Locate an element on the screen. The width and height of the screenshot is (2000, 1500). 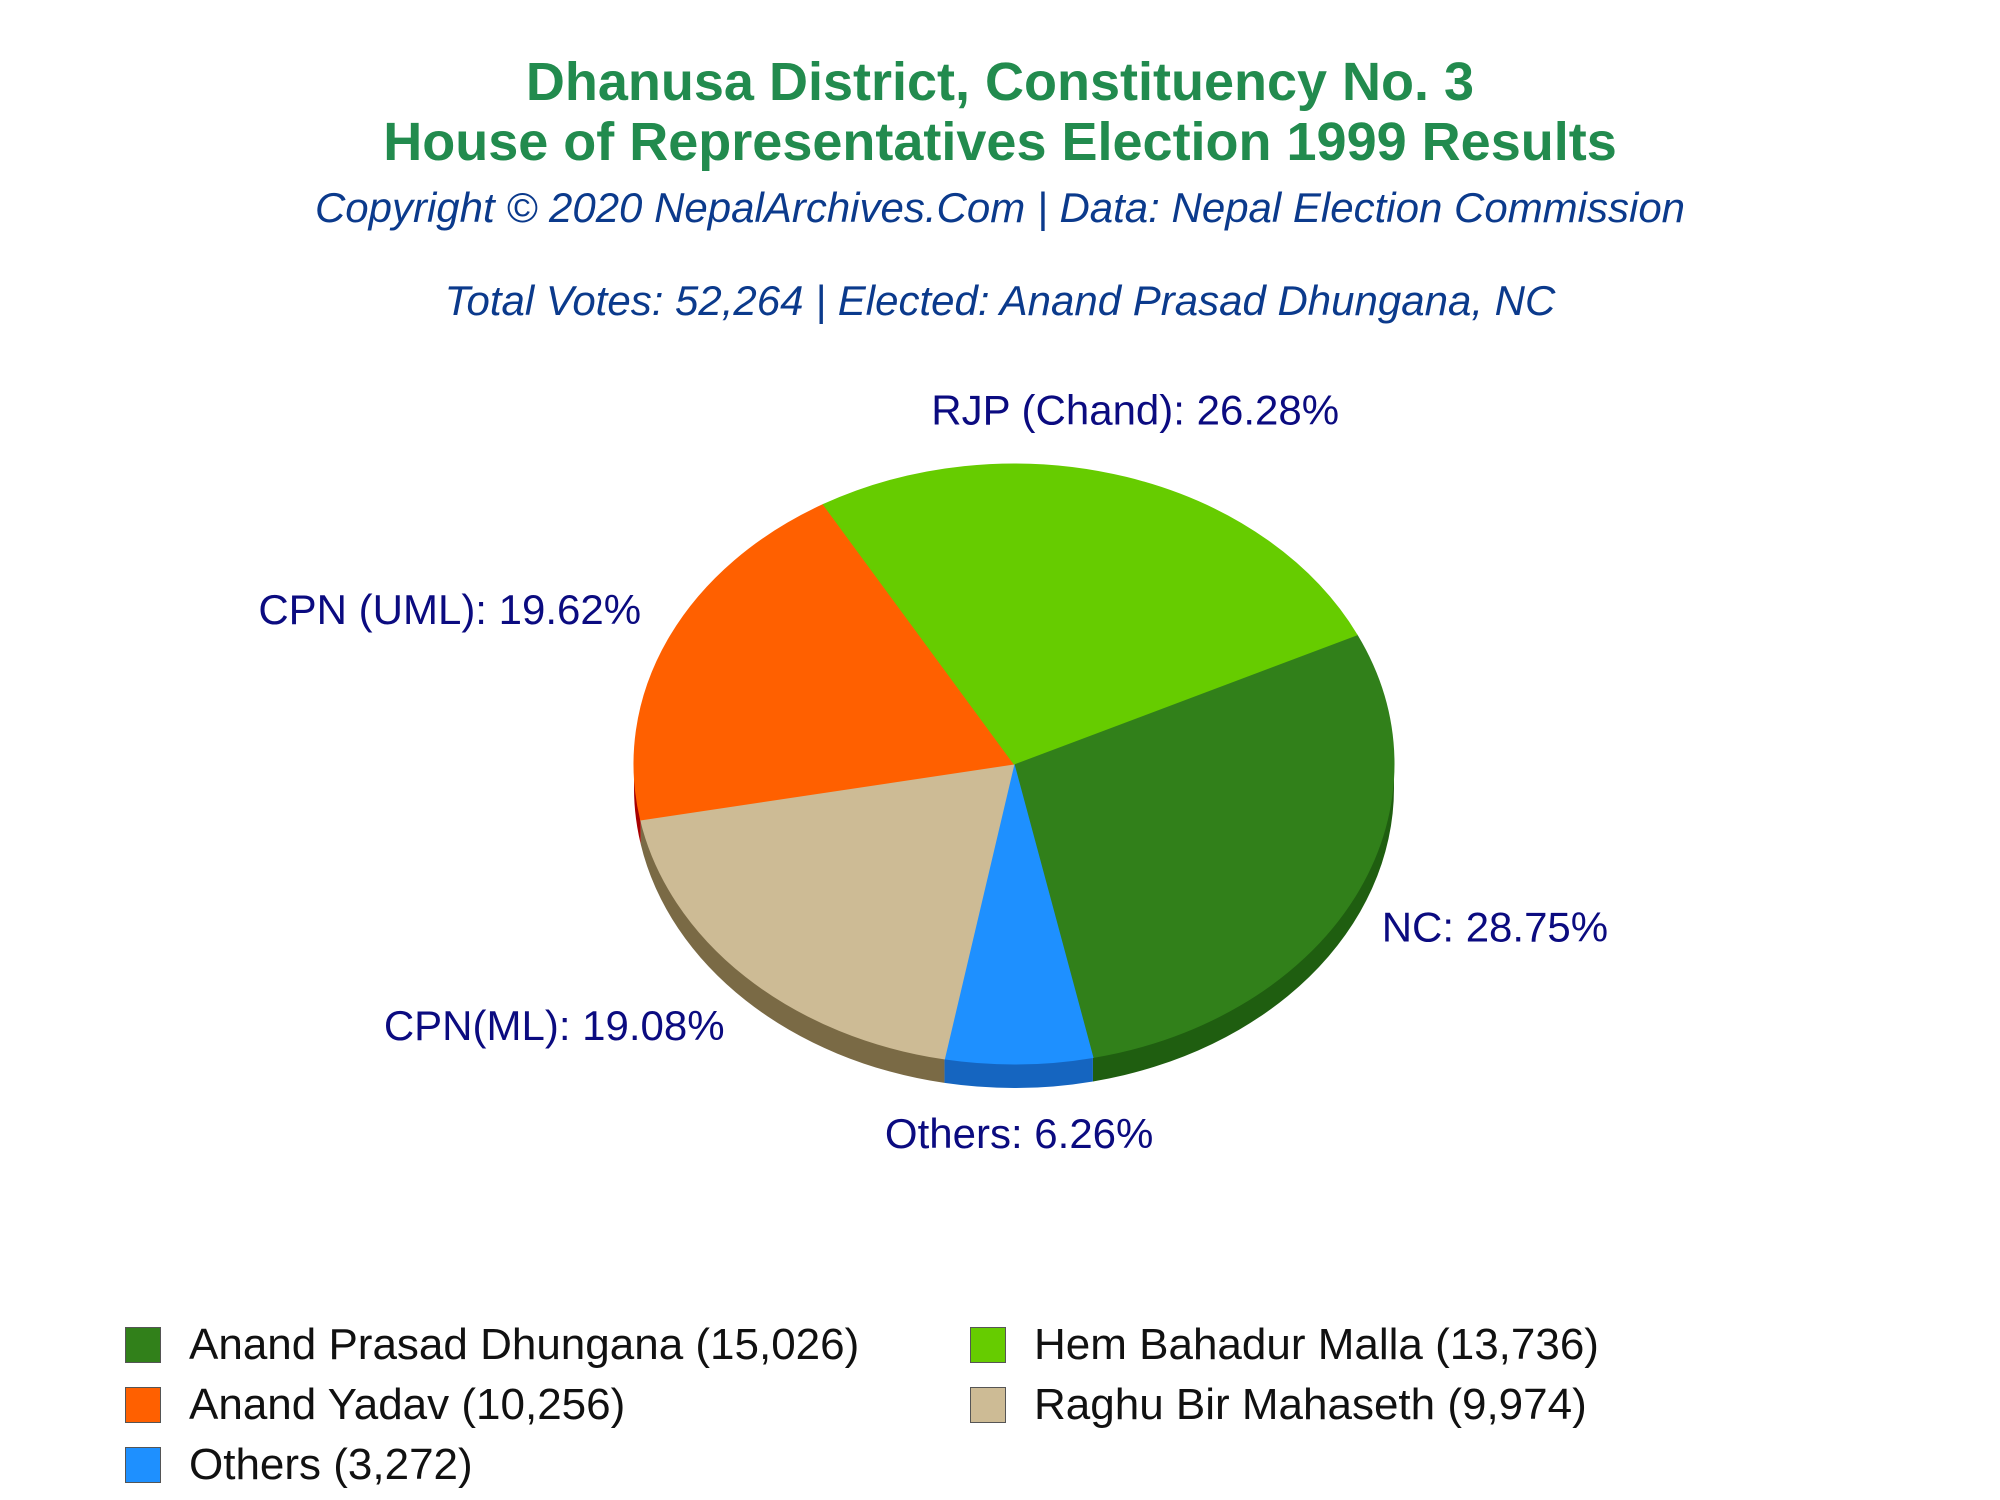
pie-slice-label: CPN(ML): 19.08% is located at coordinates (554, 1025).